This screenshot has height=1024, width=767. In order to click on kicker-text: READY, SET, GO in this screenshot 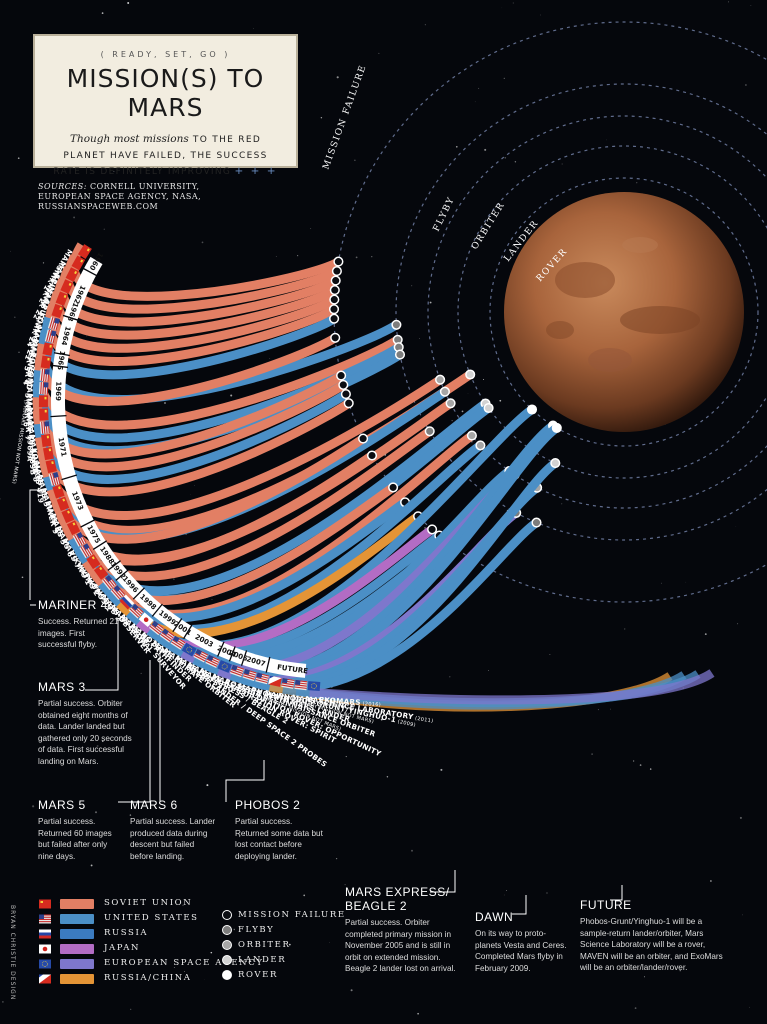, I will do `click(165, 54)`.